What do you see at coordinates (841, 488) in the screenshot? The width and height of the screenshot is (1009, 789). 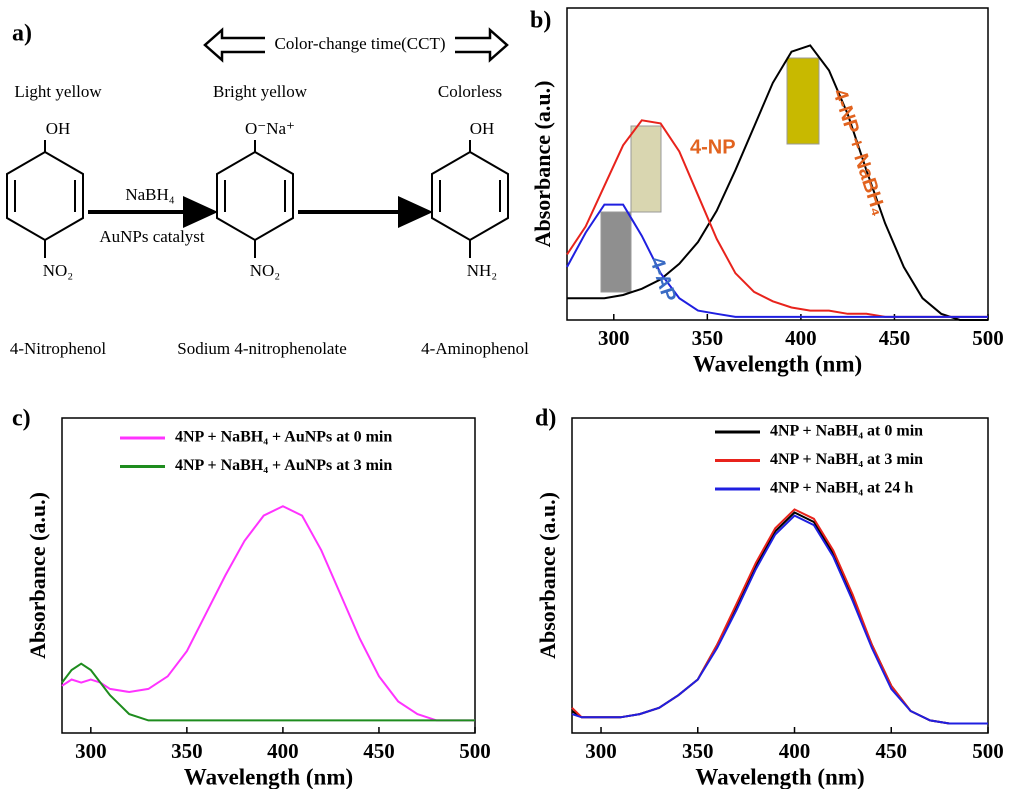 I see `legend-label: 4NP + NaBH₄ at 24 h` at bounding box center [841, 488].